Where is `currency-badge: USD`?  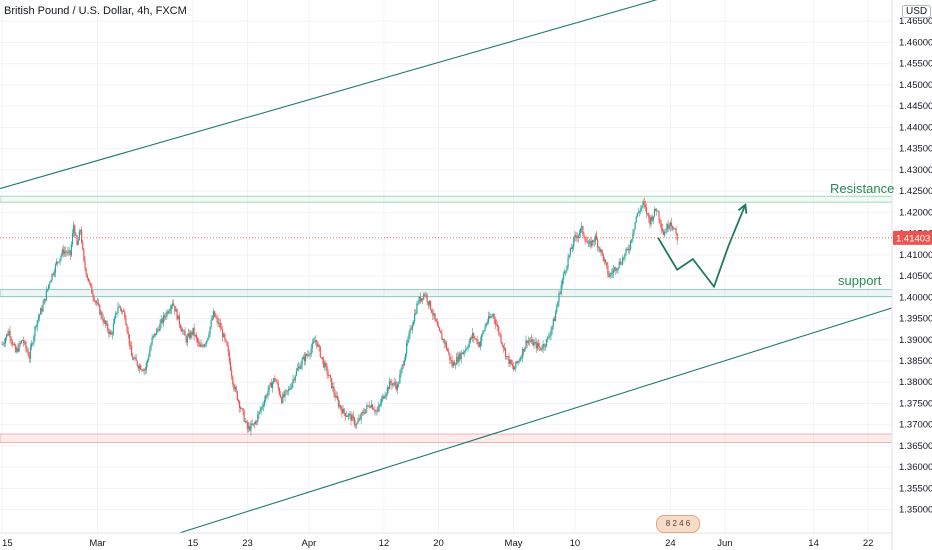 currency-badge: USD is located at coordinates (917, 11).